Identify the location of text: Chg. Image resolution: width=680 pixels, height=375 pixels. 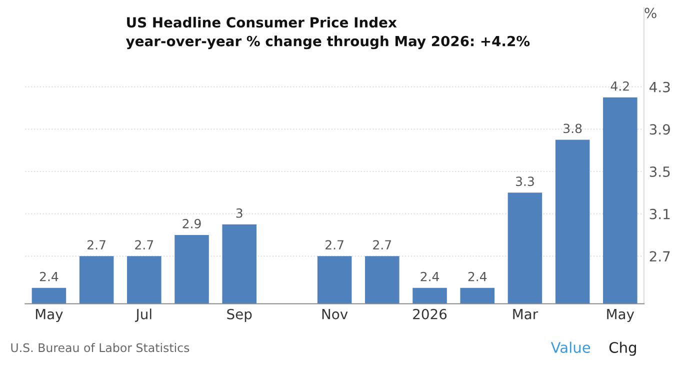
(622, 349).